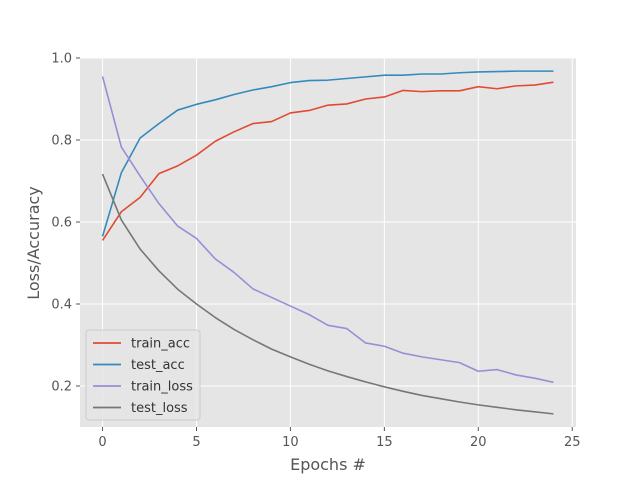 The image size is (640, 480). What do you see at coordinates (478, 442) in the screenshot?
I see `x-tick-label: 20` at bounding box center [478, 442].